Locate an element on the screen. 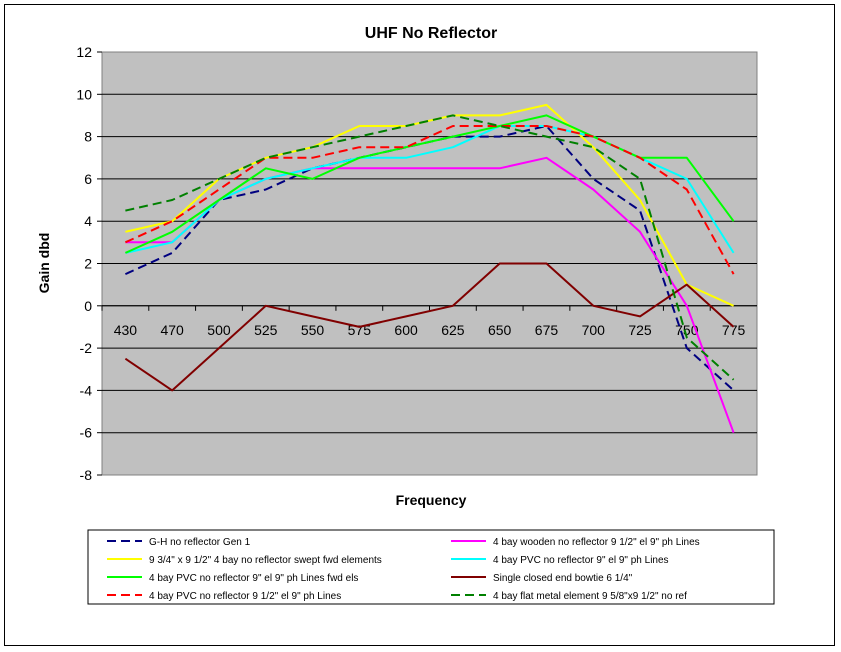  y-tick-label: 2 is located at coordinates (88, 264).